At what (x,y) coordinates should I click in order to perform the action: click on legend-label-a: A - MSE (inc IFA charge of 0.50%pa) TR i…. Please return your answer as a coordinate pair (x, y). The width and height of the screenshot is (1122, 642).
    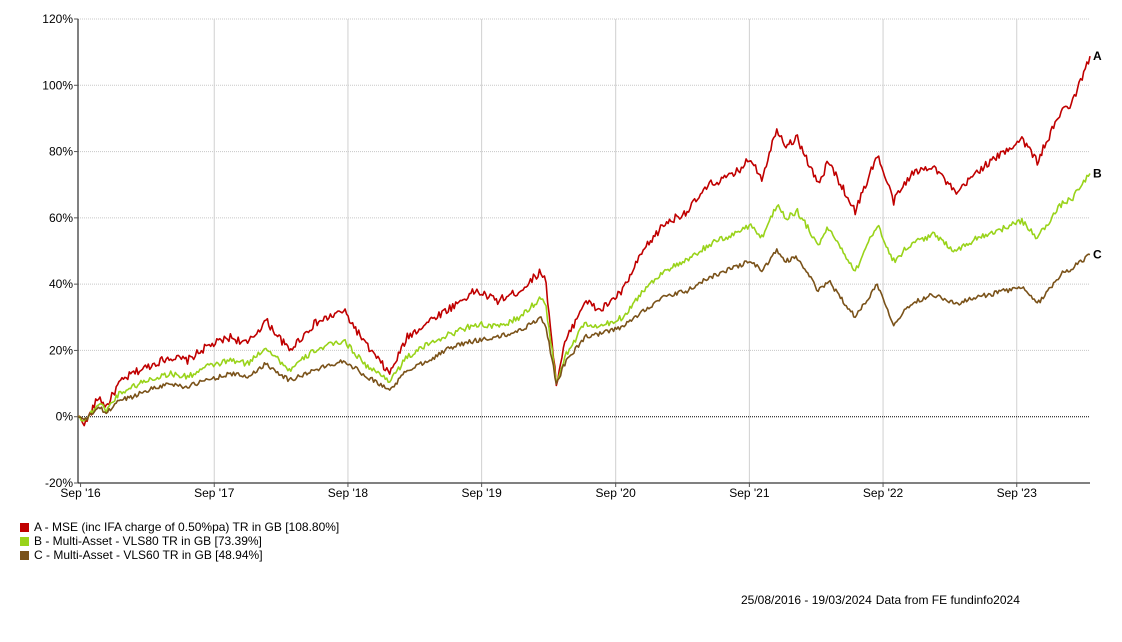
    Looking at the image, I should click on (187, 527).